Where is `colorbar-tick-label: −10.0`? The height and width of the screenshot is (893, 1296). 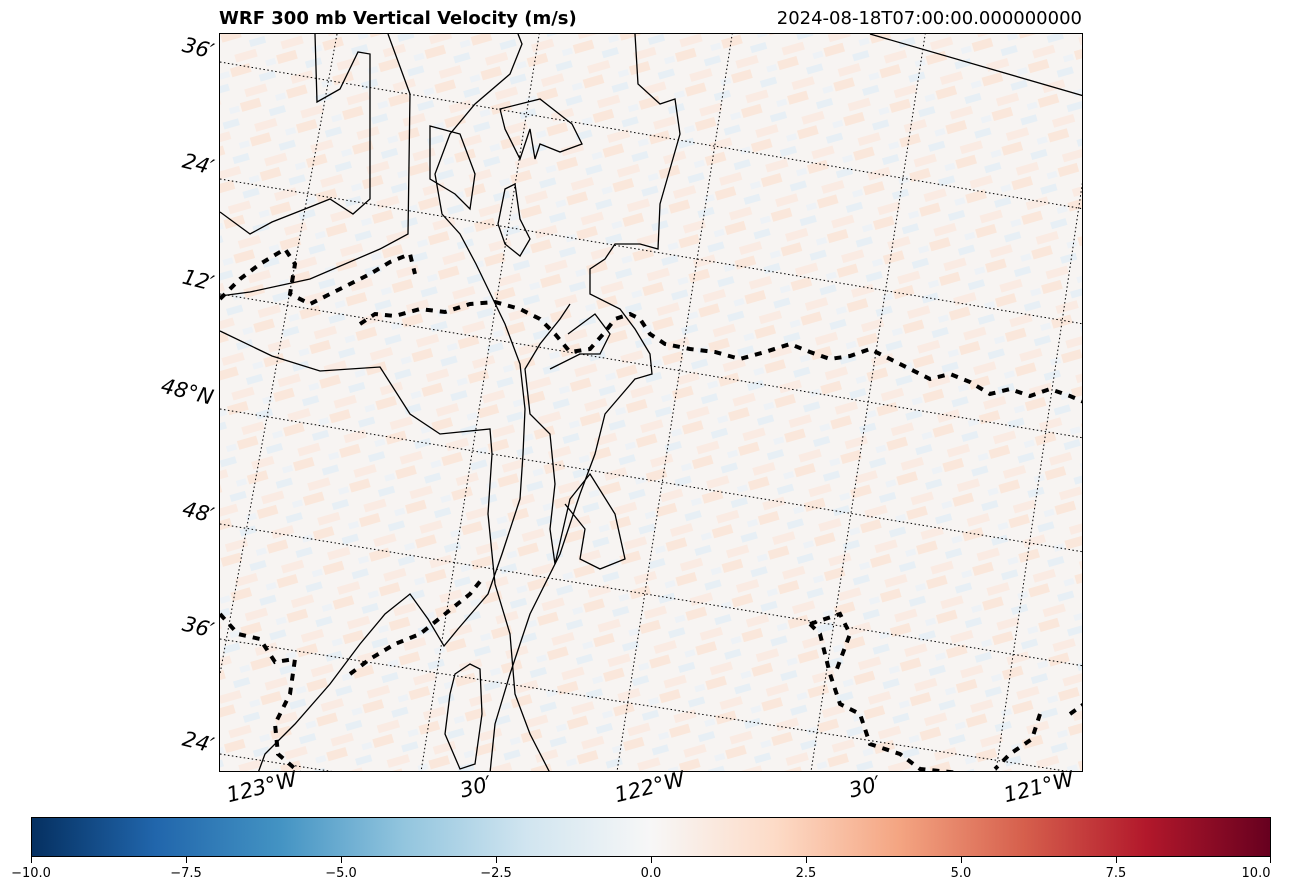
colorbar-tick-label: −10.0 is located at coordinates (31, 873).